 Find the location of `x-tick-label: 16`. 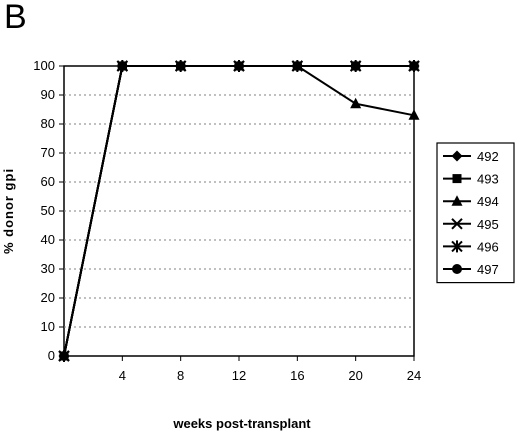

x-tick-label: 16 is located at coordinates (297, 375).